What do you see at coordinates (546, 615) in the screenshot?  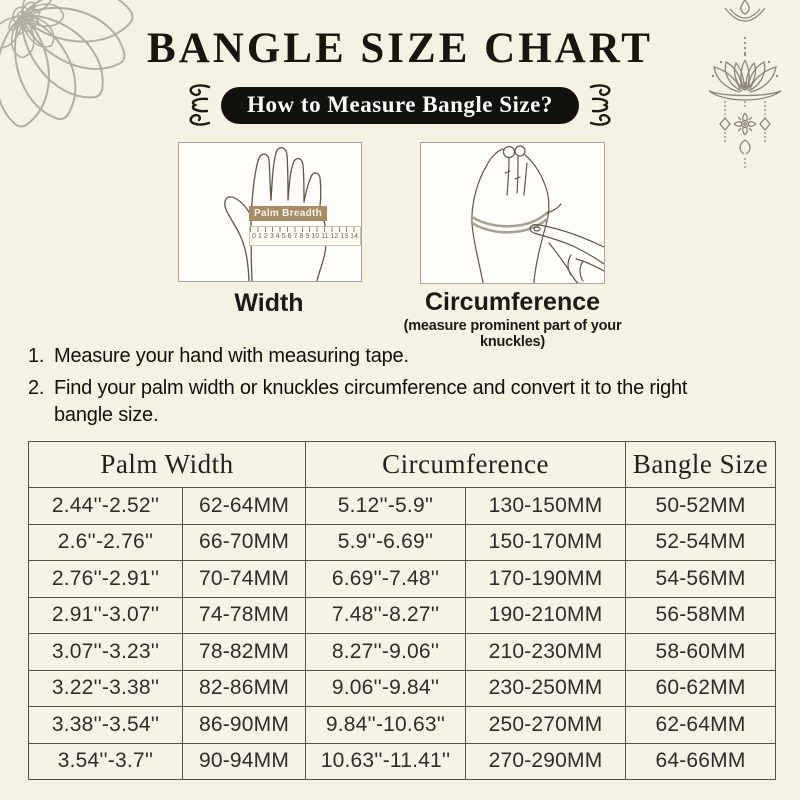 I see `table-cell: 190-210MM` at bounding box center [546, 615].